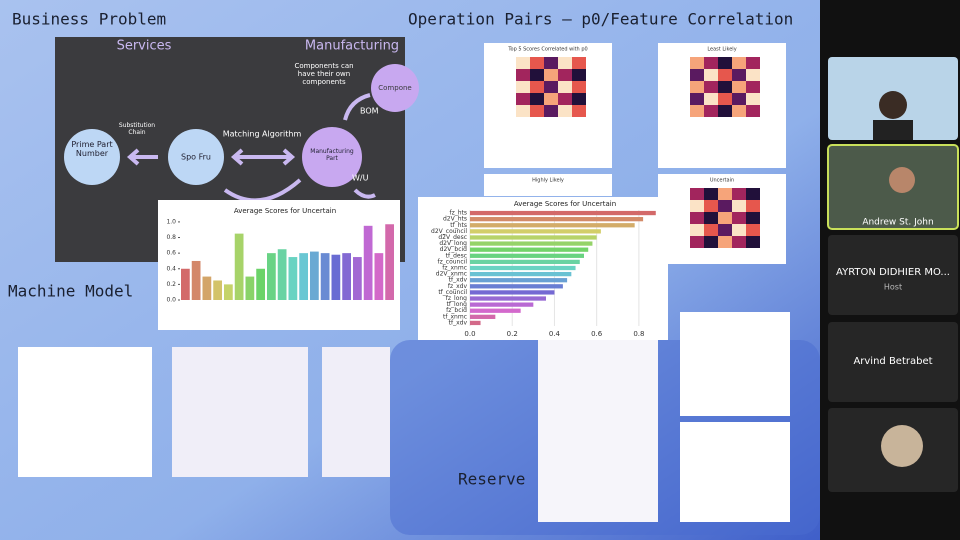  What do you see at coordinates (548, 181) in the screenshot?
I see `heatmap-title: Highly Likely` at bounding box center [548, 181].